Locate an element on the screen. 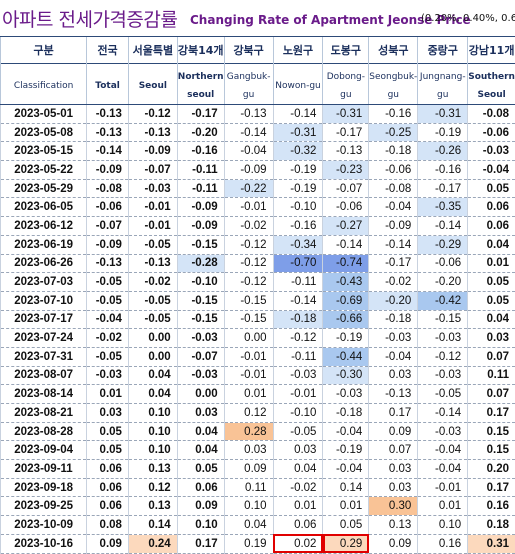  nowon-rate-cell: -0.01 is located at coordinates (298, 394).